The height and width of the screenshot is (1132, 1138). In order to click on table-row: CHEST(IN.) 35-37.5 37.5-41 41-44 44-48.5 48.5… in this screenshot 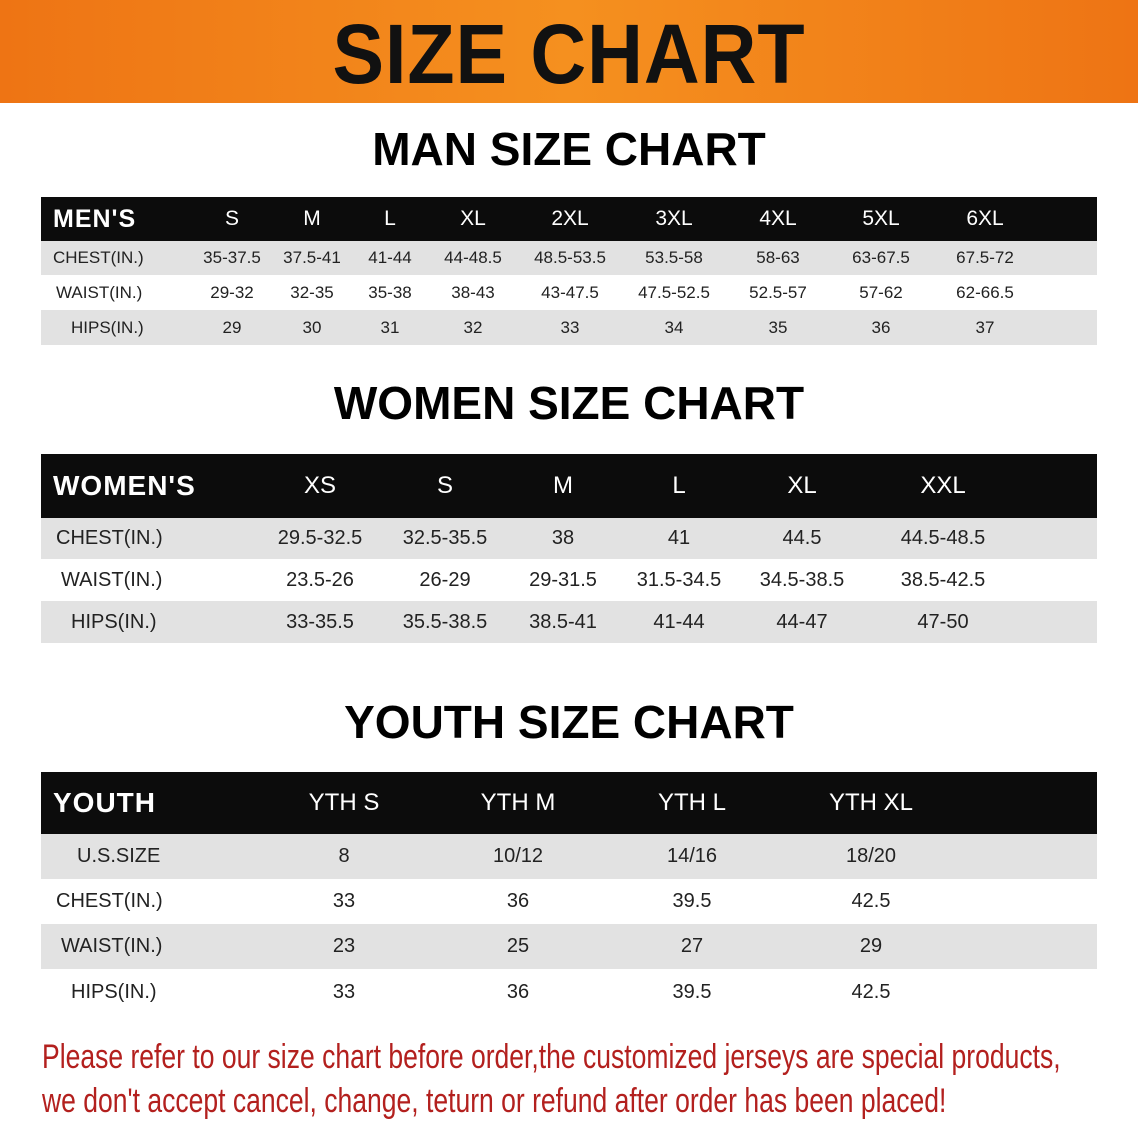, I will do `click(569, 258)`.